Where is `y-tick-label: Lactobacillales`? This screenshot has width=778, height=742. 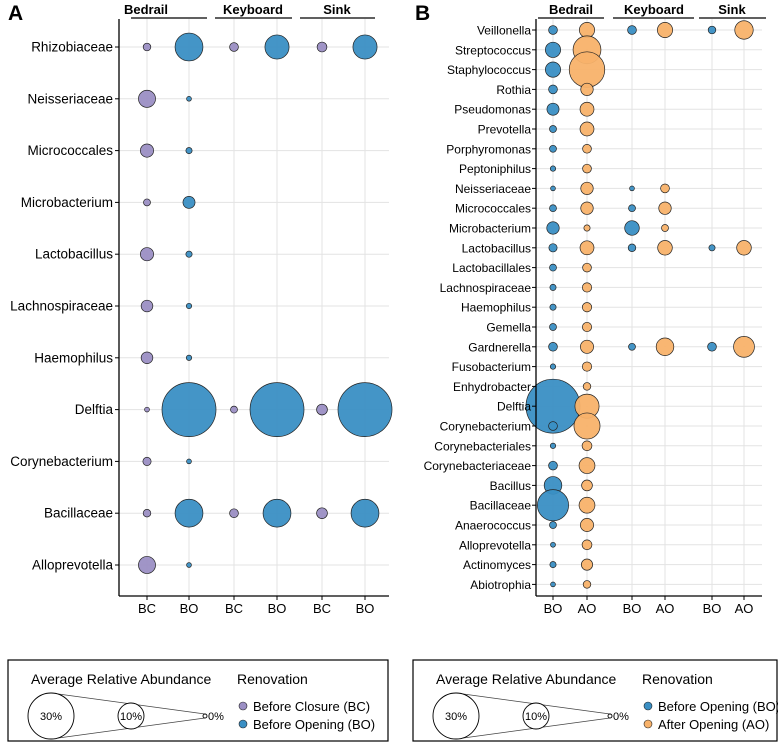
y-tick-label: Lactobacillales is located at coordinates (491, 268).